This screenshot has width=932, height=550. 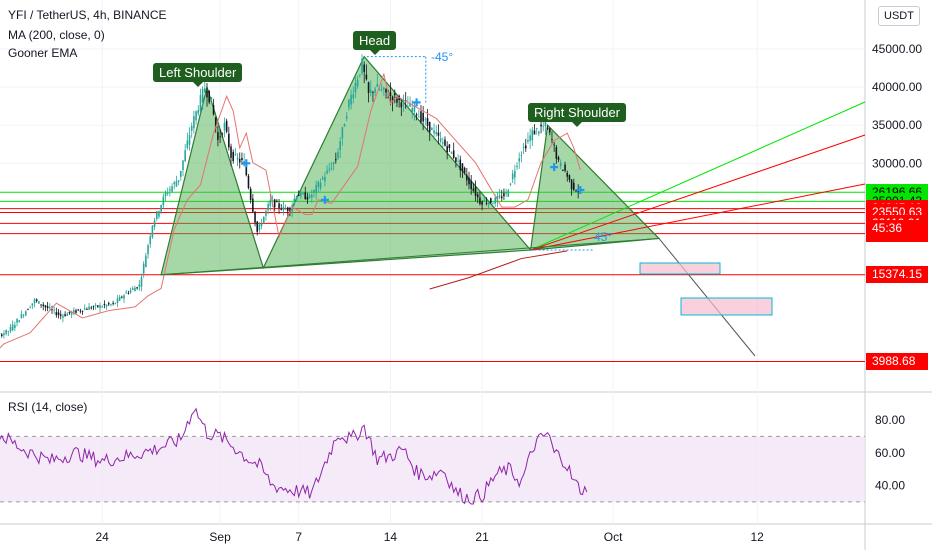 What do you see at coordinates (102, 537) in the screenshot?
I see `time-tick-0: 24` at bounding box center [102, 537].